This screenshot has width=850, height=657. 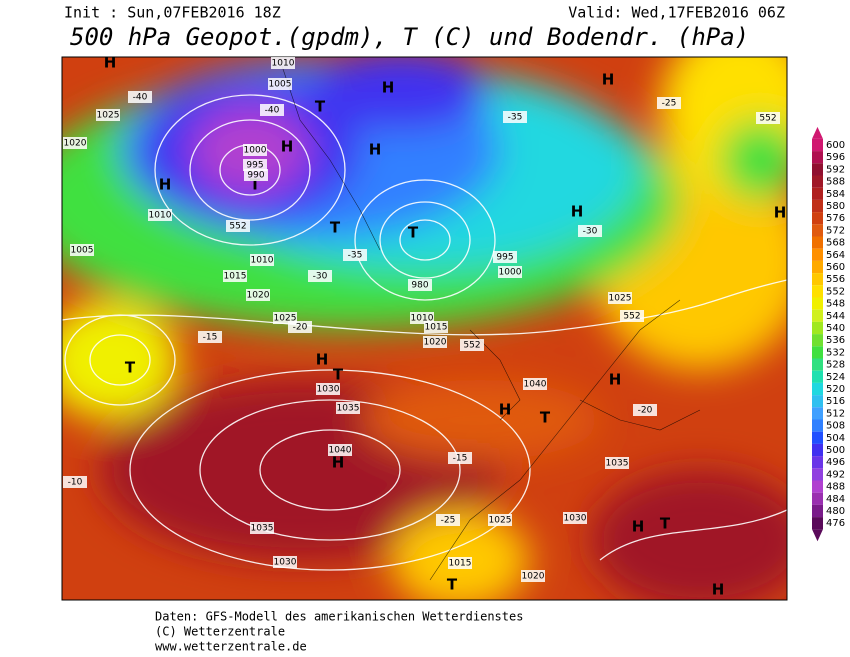 What do you see at coordinates (255, 176) in the screenshot?
I see `contour-label: 990` at bounding box center [255, 176].